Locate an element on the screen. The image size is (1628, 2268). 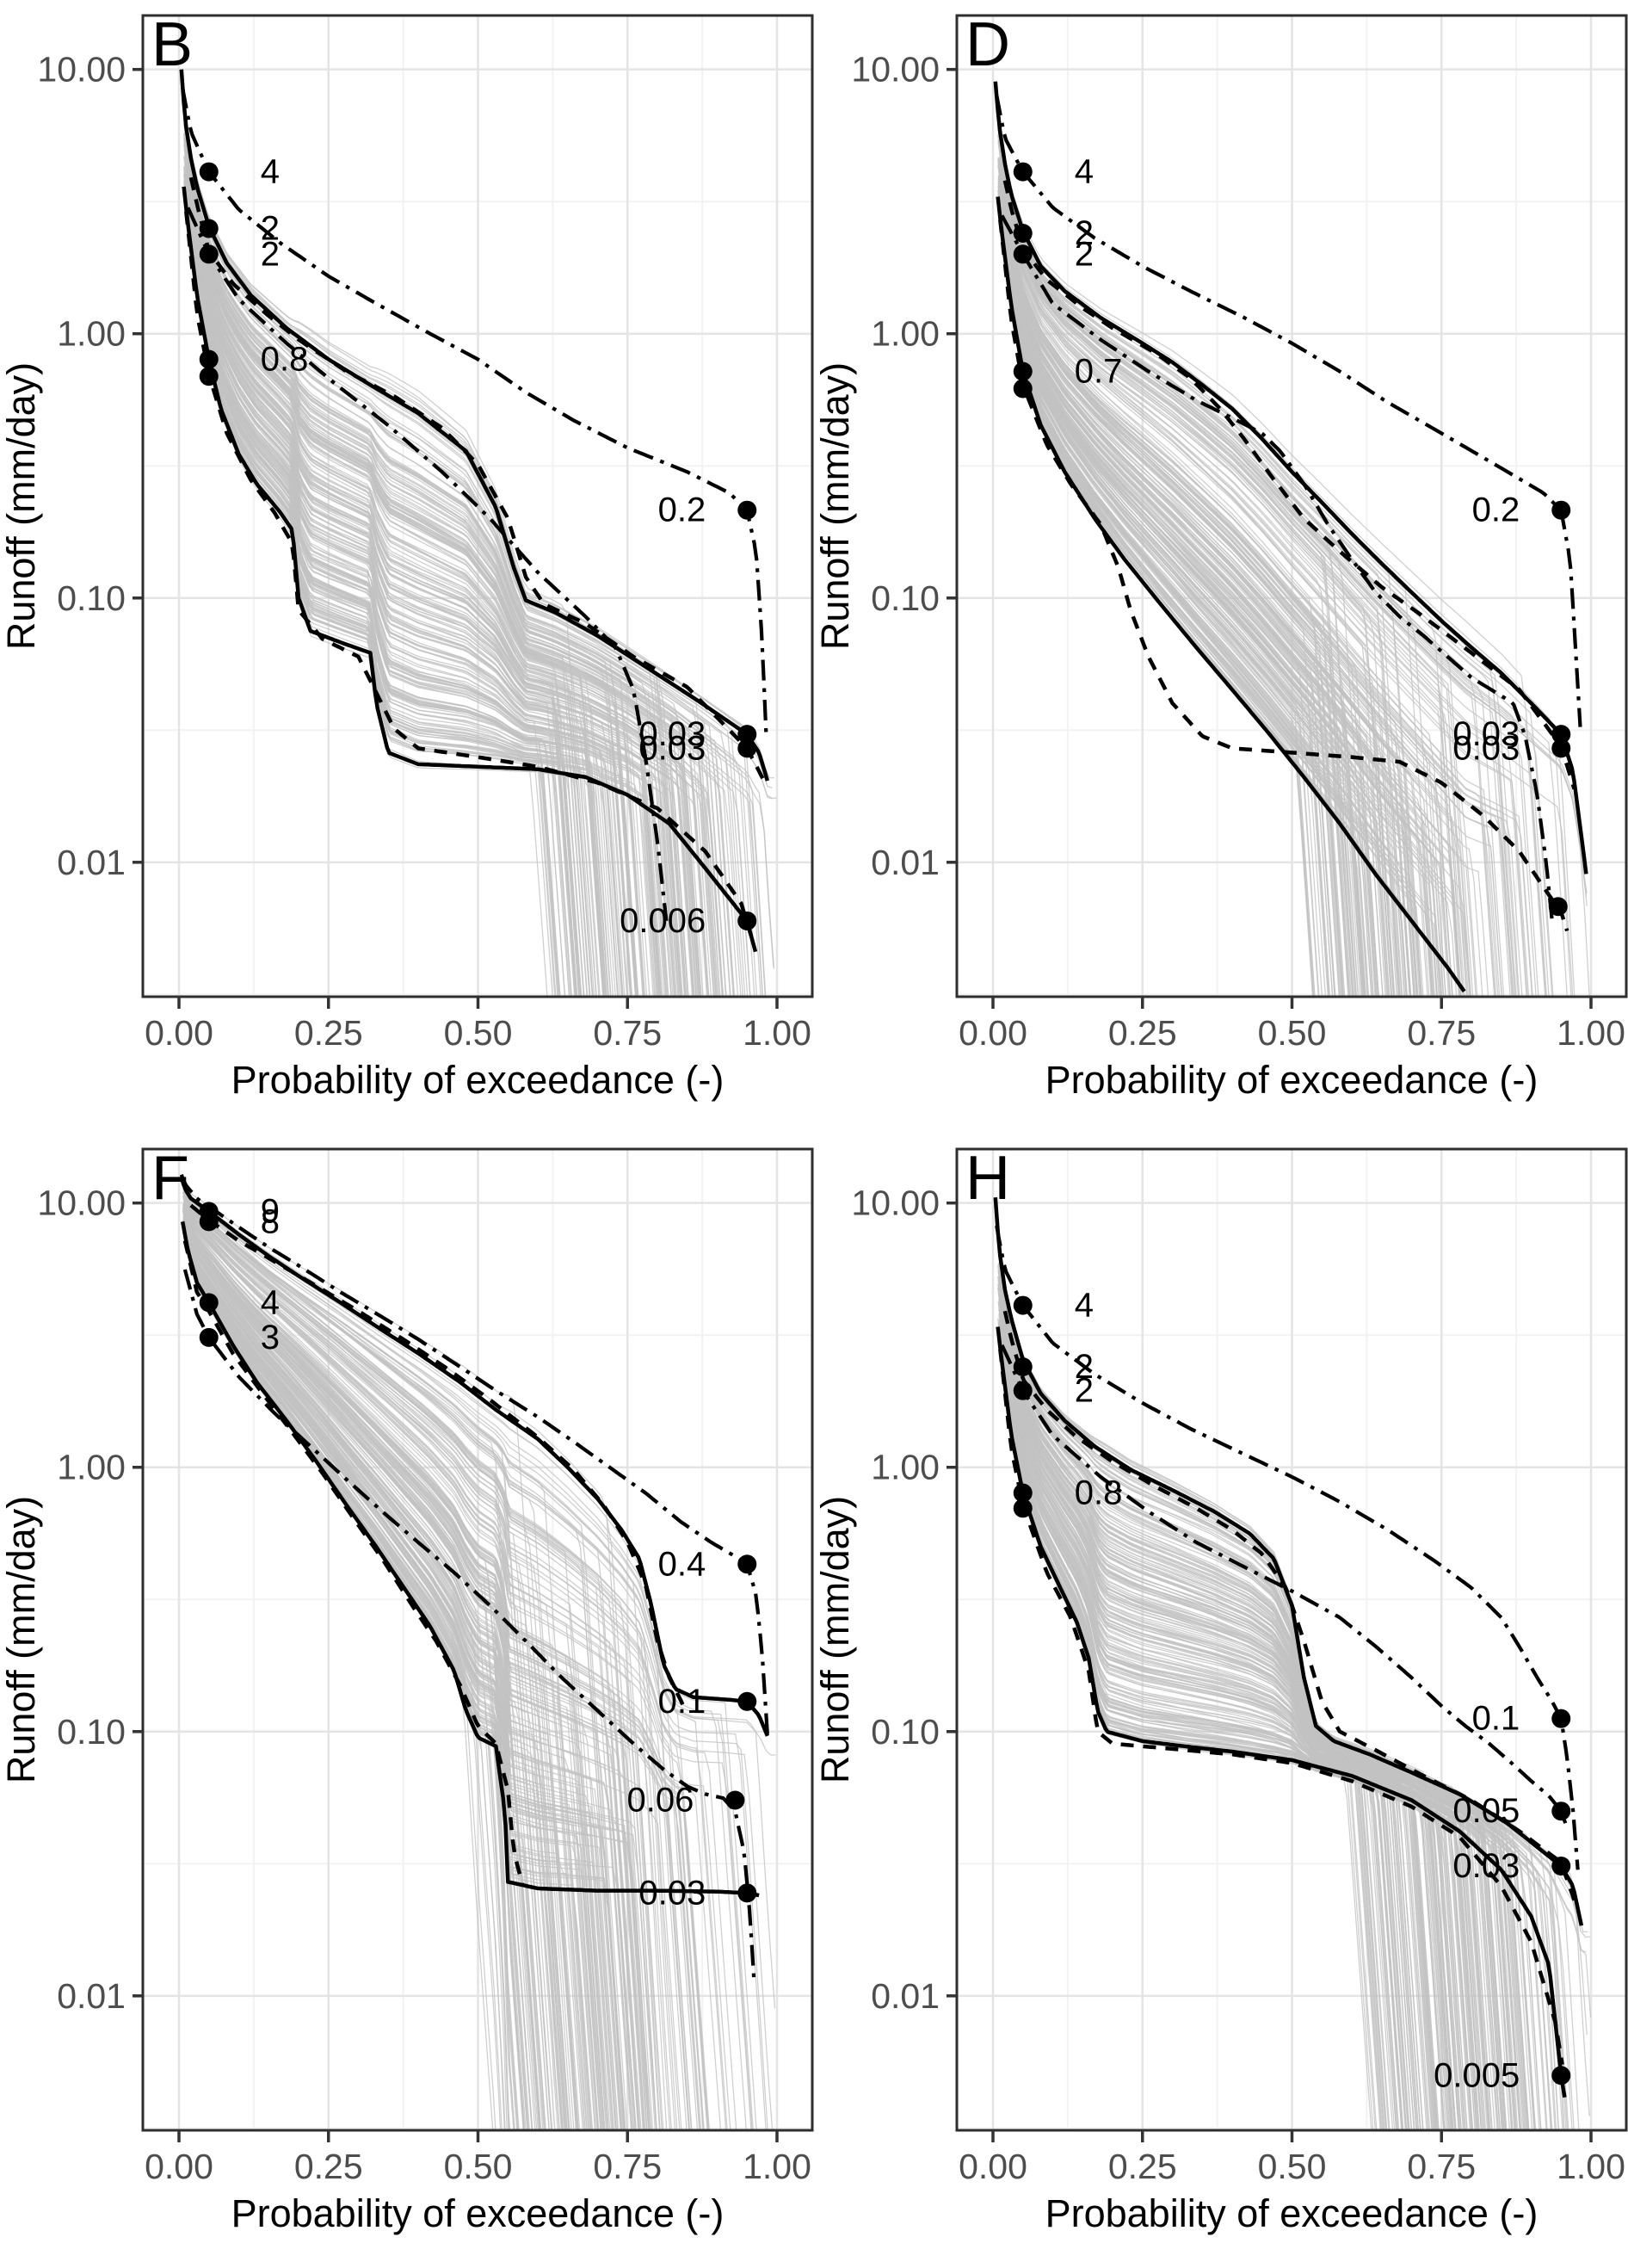
quantile-points: 4 22 0.7 0.2 0.030.03 is located at coordinates (1292, 535).